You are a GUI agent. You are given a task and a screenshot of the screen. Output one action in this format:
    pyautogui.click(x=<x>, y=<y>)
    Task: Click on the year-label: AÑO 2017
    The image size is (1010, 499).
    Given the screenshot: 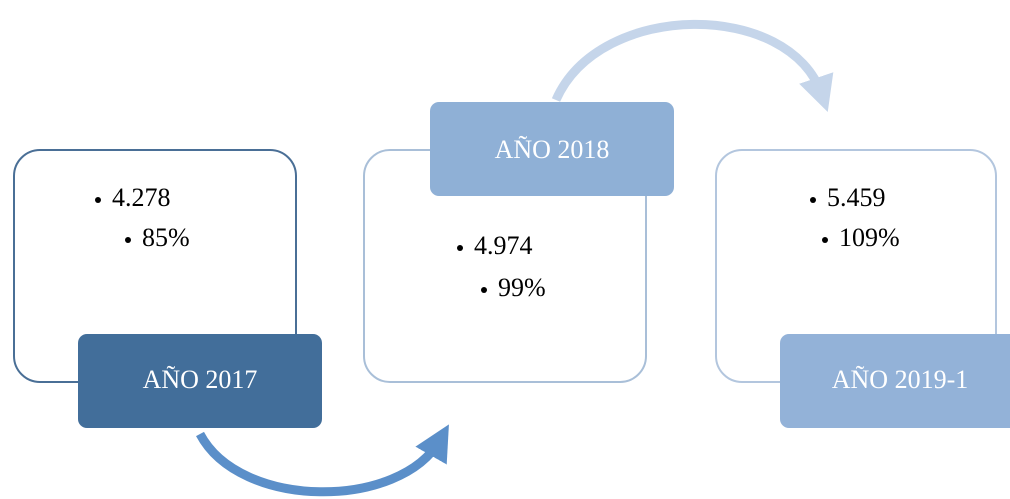 What is the action you would take?
    pyautogui.click(x=200, y=379)
    